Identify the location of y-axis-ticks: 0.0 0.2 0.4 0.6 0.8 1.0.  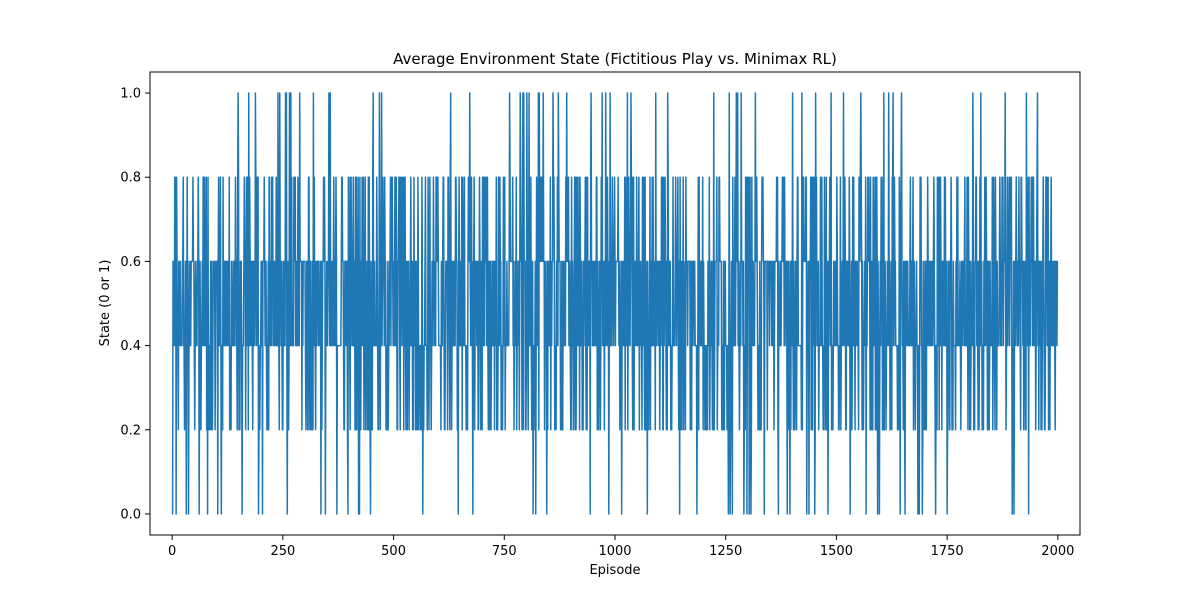
(135, 304).